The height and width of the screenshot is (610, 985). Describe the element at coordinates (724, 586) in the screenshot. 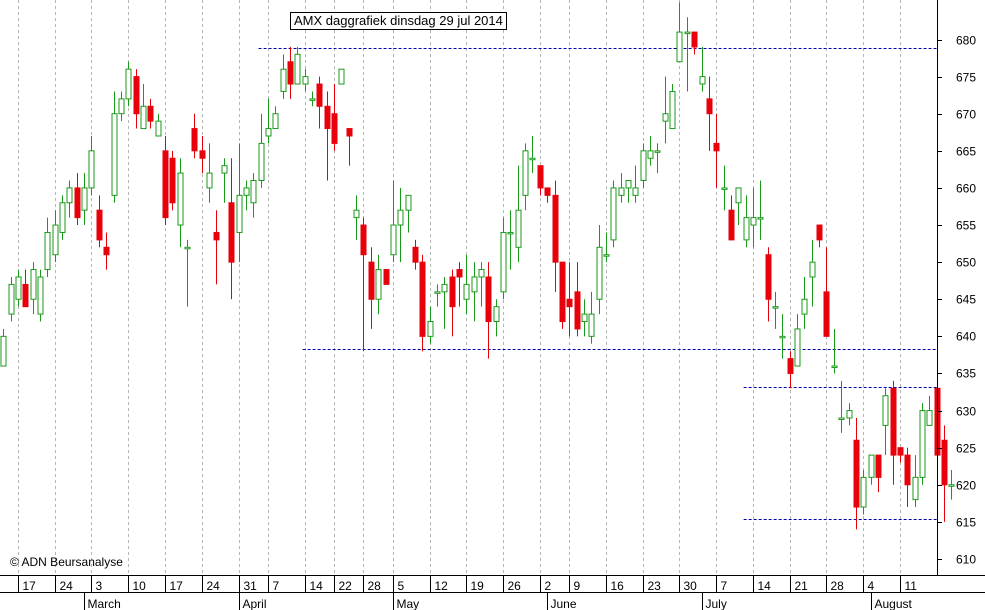

I see `x-tick-label: 7` at that location.